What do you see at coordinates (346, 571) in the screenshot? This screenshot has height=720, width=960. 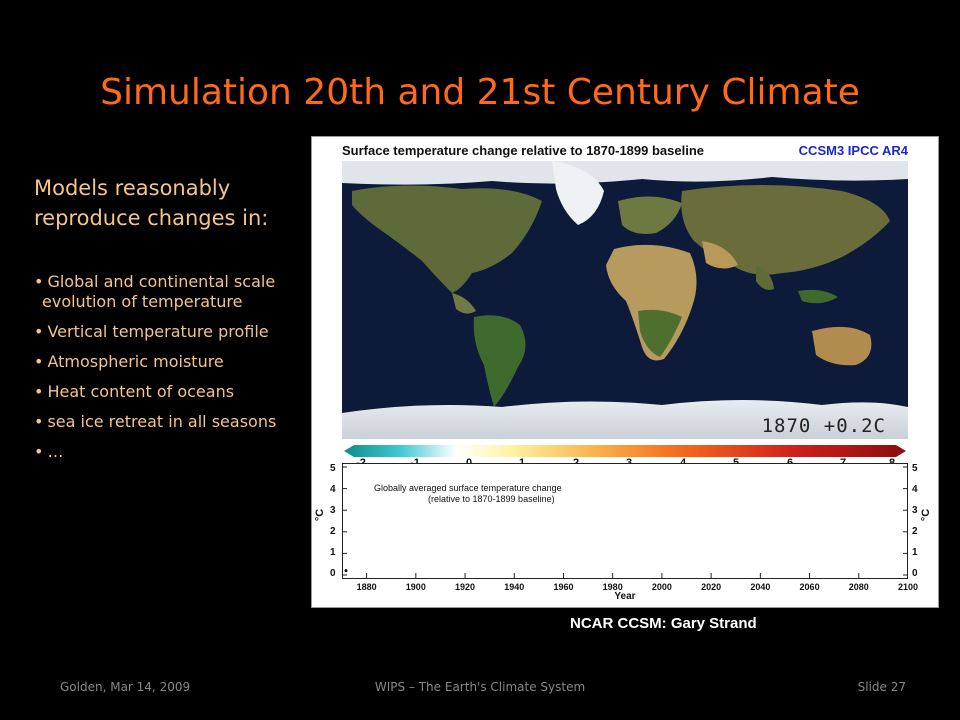 I see `data-point` at bounding box center [346, 571].